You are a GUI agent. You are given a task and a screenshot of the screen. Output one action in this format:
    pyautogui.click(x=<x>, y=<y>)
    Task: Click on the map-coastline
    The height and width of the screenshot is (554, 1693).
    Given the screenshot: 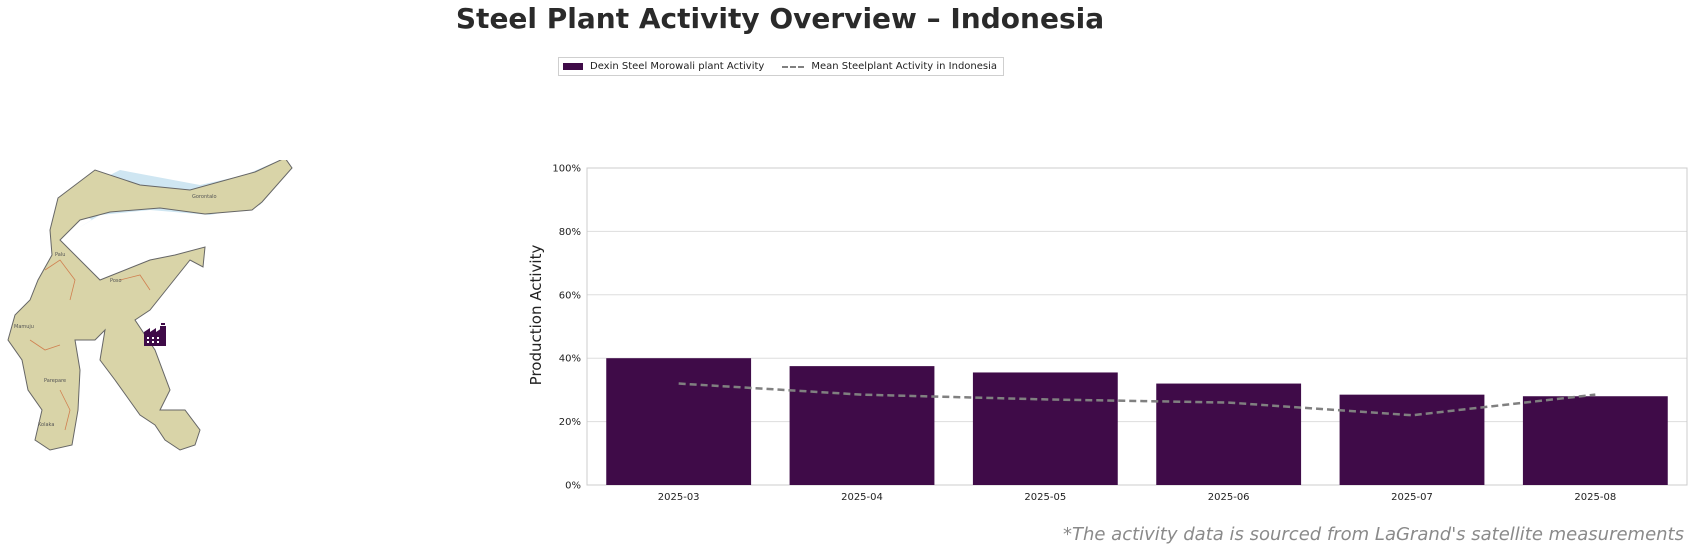 What is the action you would take?
    pyautogui.click(x=90, y=345)
    